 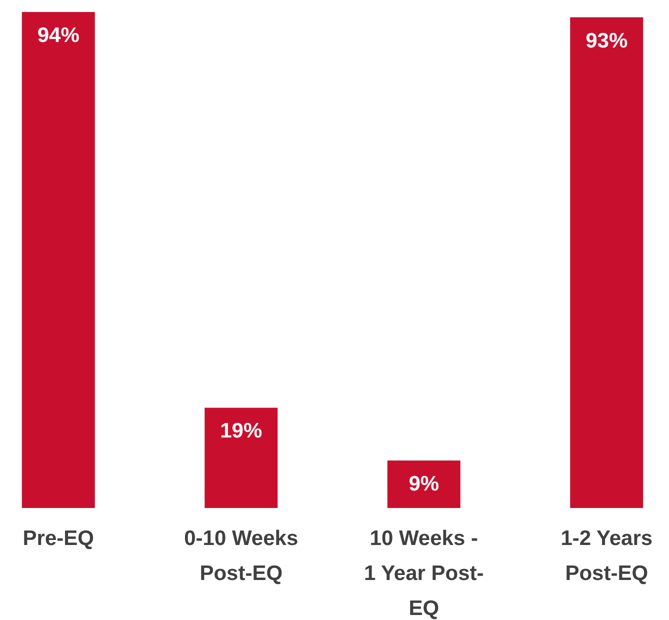 What do you see at coordinates (58, 538) in the screenshot?
I see `x-tick-label: Pre-EQ` at bounding box center [58, 538].